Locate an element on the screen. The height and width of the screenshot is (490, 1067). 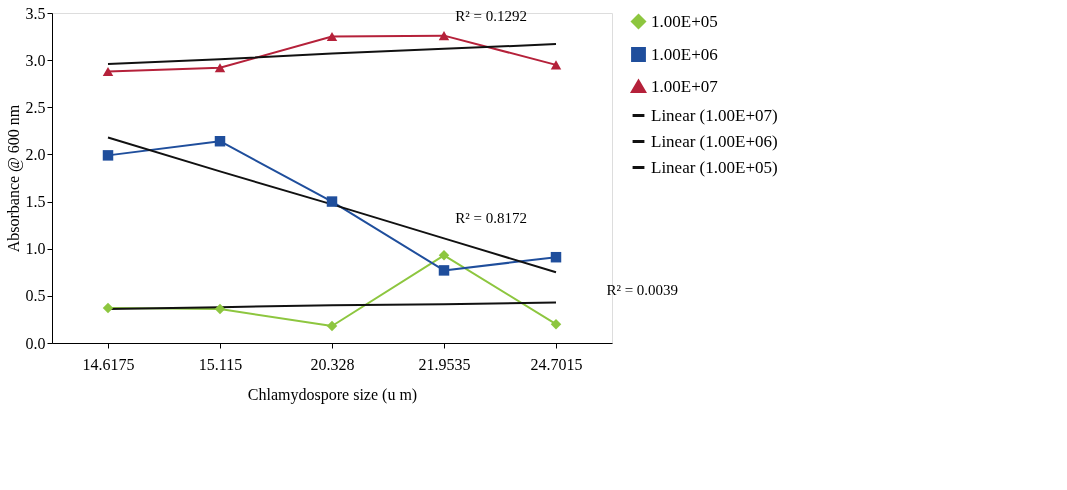
y-tick-label: 1.5 is located at coordinates (35, 202).